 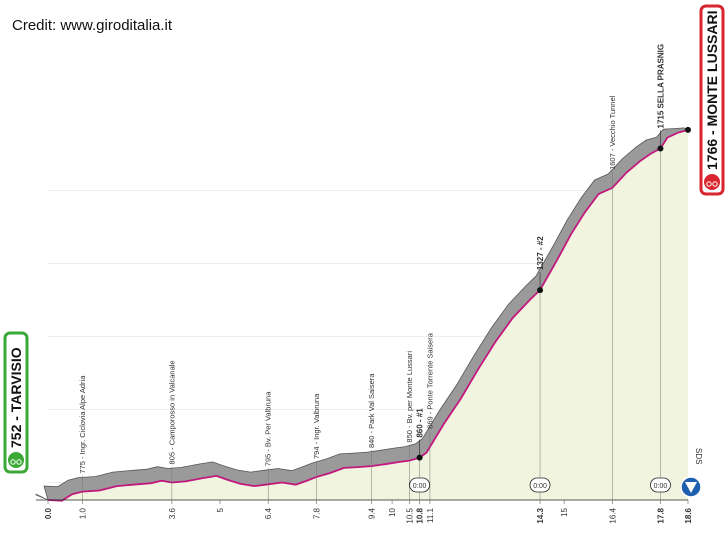 What do you see at coordinates (171, 412) in the screenshot?
I see `annotation-label: 805 - Camporosso in Valcanale` at bounding box center [171, 412].